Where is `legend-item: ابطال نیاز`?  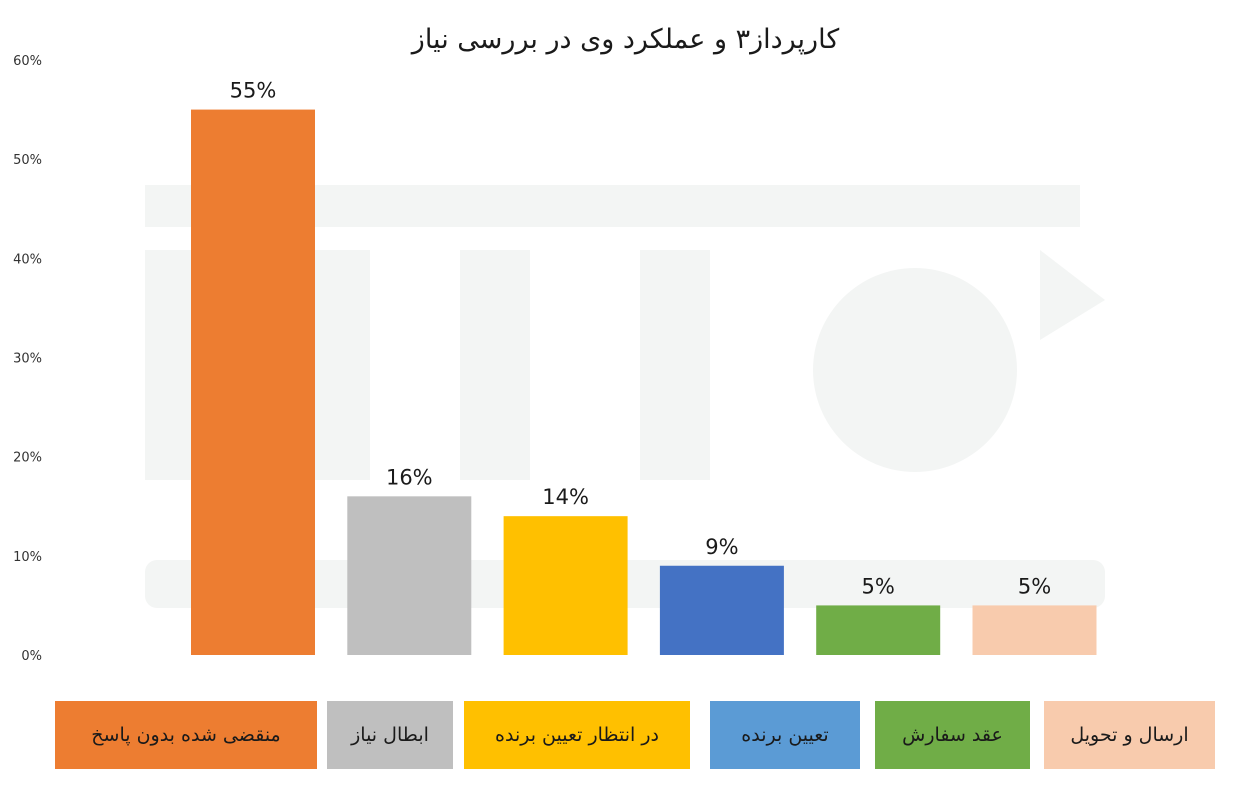
legend-item: ابطال نیاز is located at coordinates (390, 735).